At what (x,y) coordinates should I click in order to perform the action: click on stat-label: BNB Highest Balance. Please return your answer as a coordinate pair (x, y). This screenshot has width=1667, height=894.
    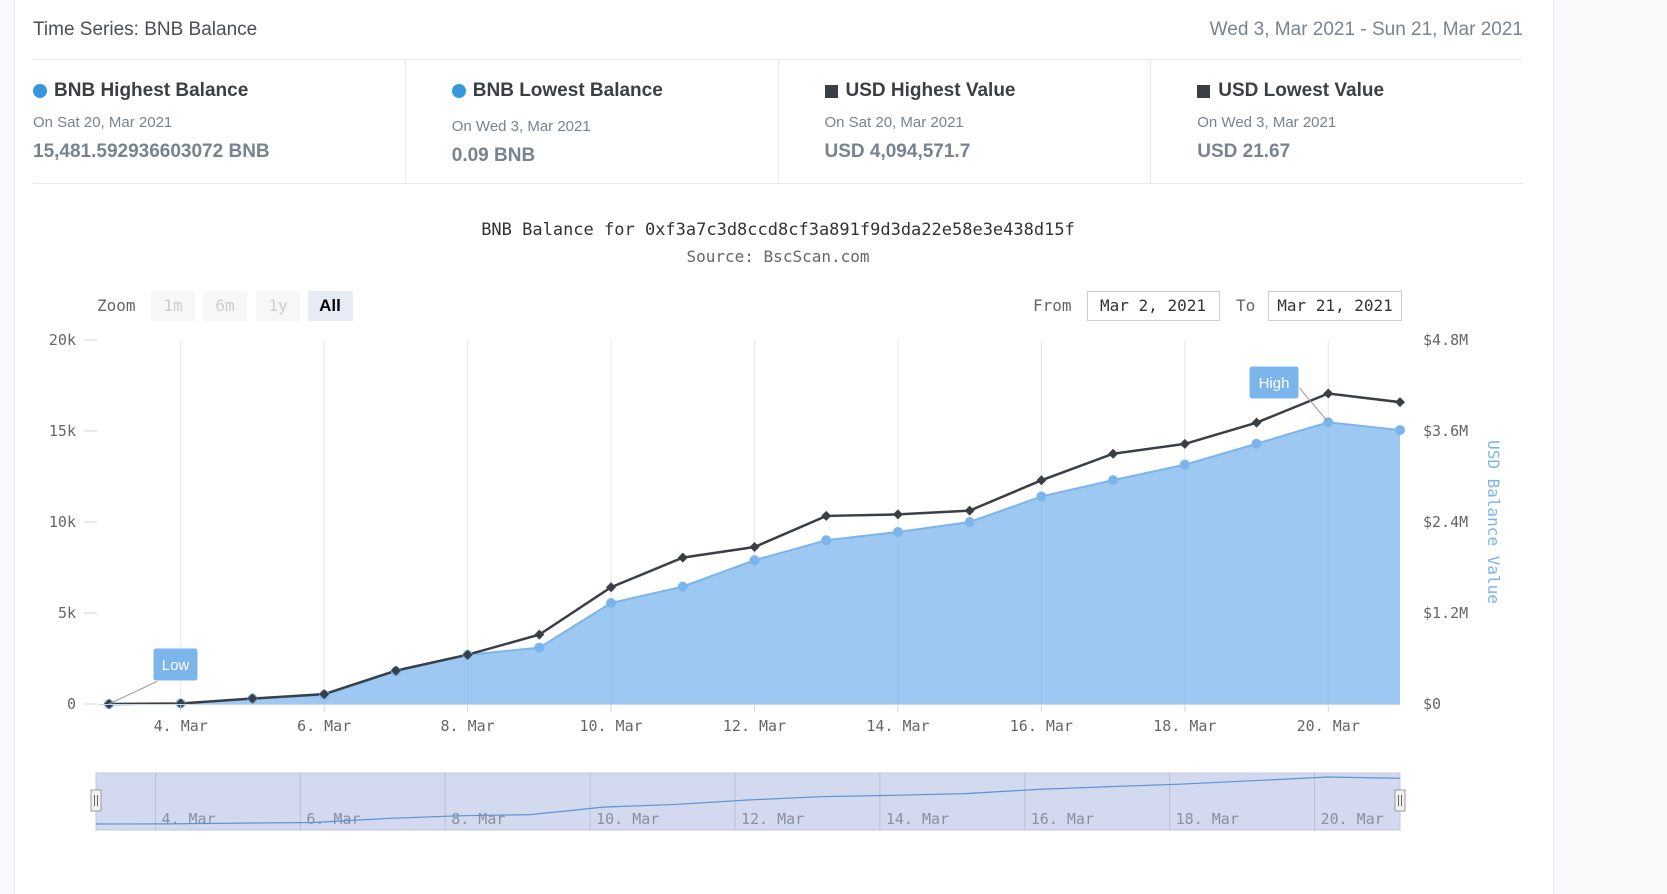
    Looking at the image, I should click on (151, 90).